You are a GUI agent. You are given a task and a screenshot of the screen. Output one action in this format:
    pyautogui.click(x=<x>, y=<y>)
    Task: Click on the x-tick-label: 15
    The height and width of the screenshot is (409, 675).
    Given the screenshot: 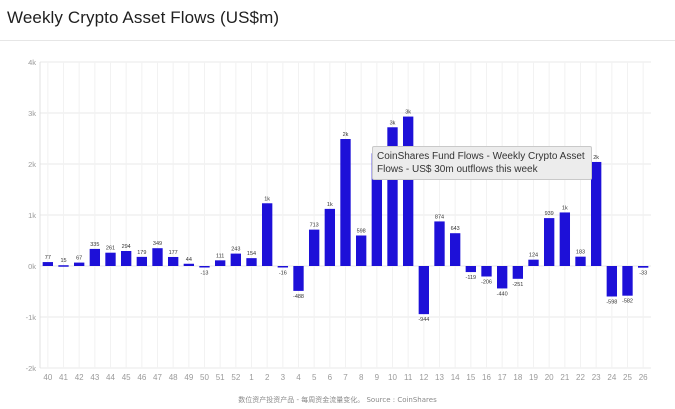 What is the action you would take?
    pyautogui.click(x=470, y=377)
    